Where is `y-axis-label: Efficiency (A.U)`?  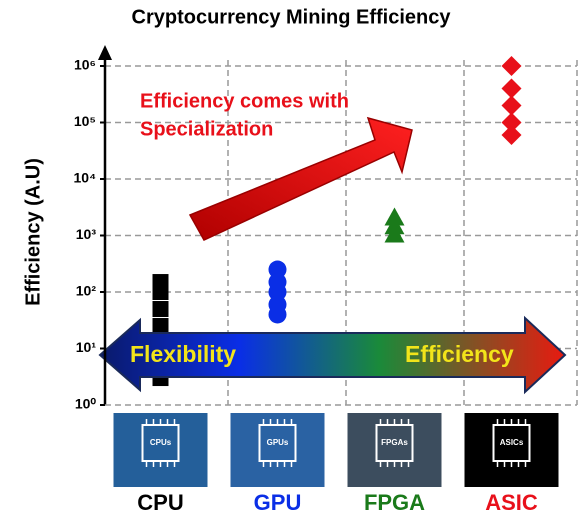 y-axis-label: Efficiency (A.U) is located at coordinates (33, 232).